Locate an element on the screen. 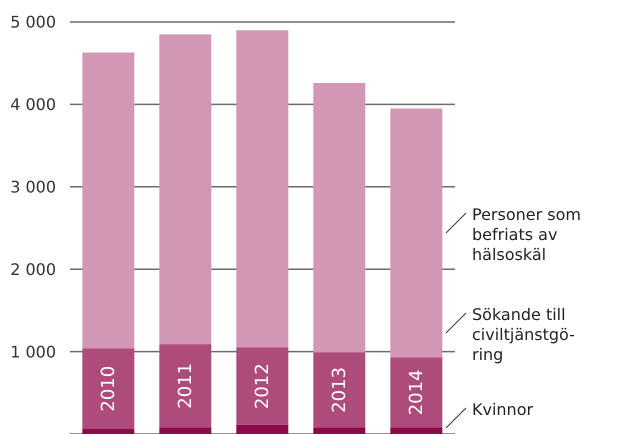 Image resolution: width=624 pixels, height=434 pixels. y-tick-label: 5 000 is located at coordinates (33, 22).